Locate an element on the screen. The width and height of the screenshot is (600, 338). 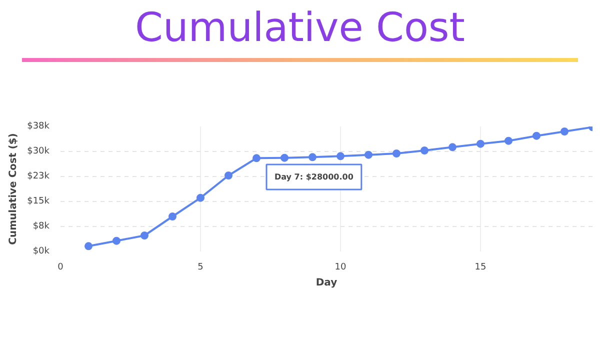
y-tick-label: $15k is located at coordinates (38, 201).